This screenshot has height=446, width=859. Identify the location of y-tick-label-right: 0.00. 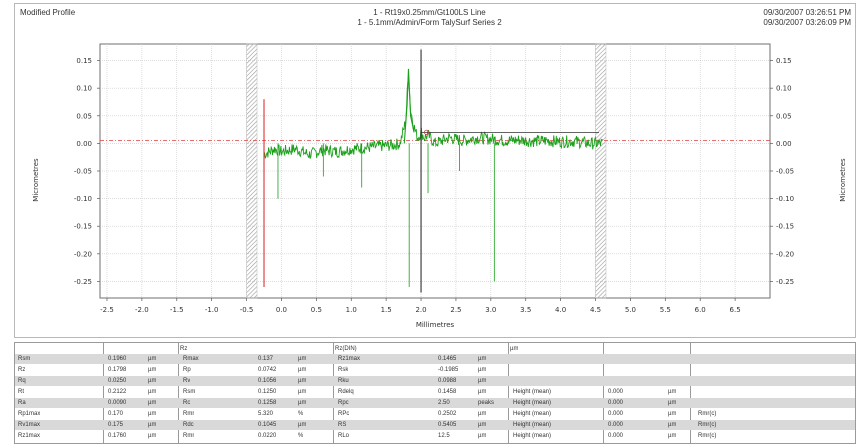
(784, 144).